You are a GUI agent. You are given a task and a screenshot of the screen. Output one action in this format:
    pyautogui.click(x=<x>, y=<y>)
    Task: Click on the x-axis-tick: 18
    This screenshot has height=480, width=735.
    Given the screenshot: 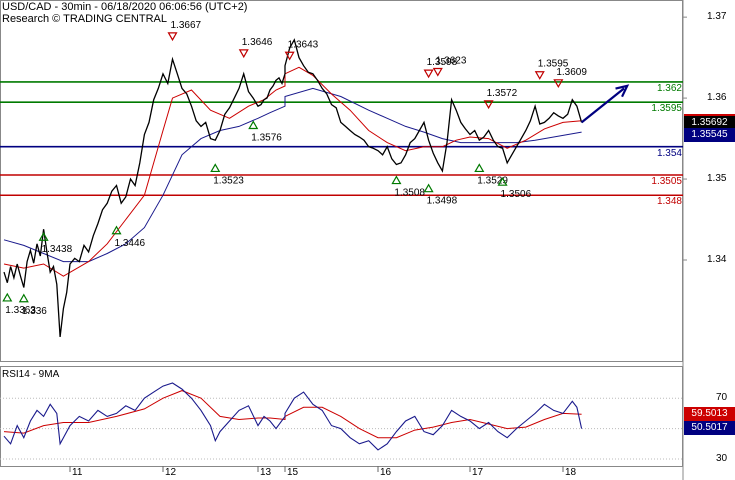 What is the action you would take?
    pyautogui.click(x=571, y=472)
    